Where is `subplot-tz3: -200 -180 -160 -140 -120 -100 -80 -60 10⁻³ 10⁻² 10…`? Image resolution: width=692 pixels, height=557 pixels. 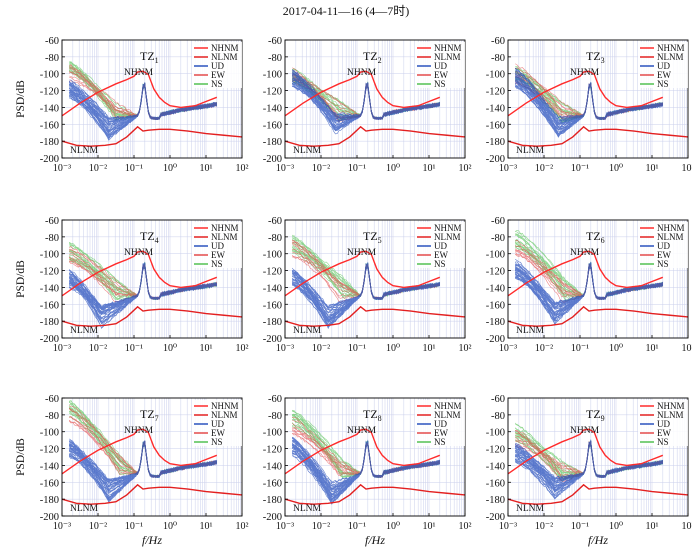
subplot-tz3: -200 -180 -160 -140 -120 -100 -80 -60 10⁻³ 10⁻² 10… is located at coordinates (589, 105).